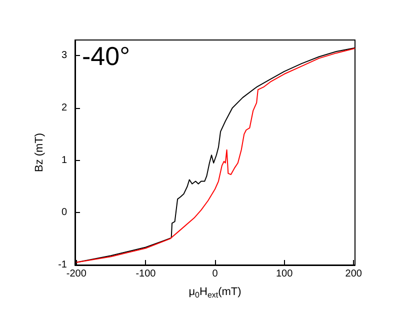  What do you see at coordinates (64, 56) in the screenshot?
I see `y-tick-label: 3` at bounding box center [64, 56].